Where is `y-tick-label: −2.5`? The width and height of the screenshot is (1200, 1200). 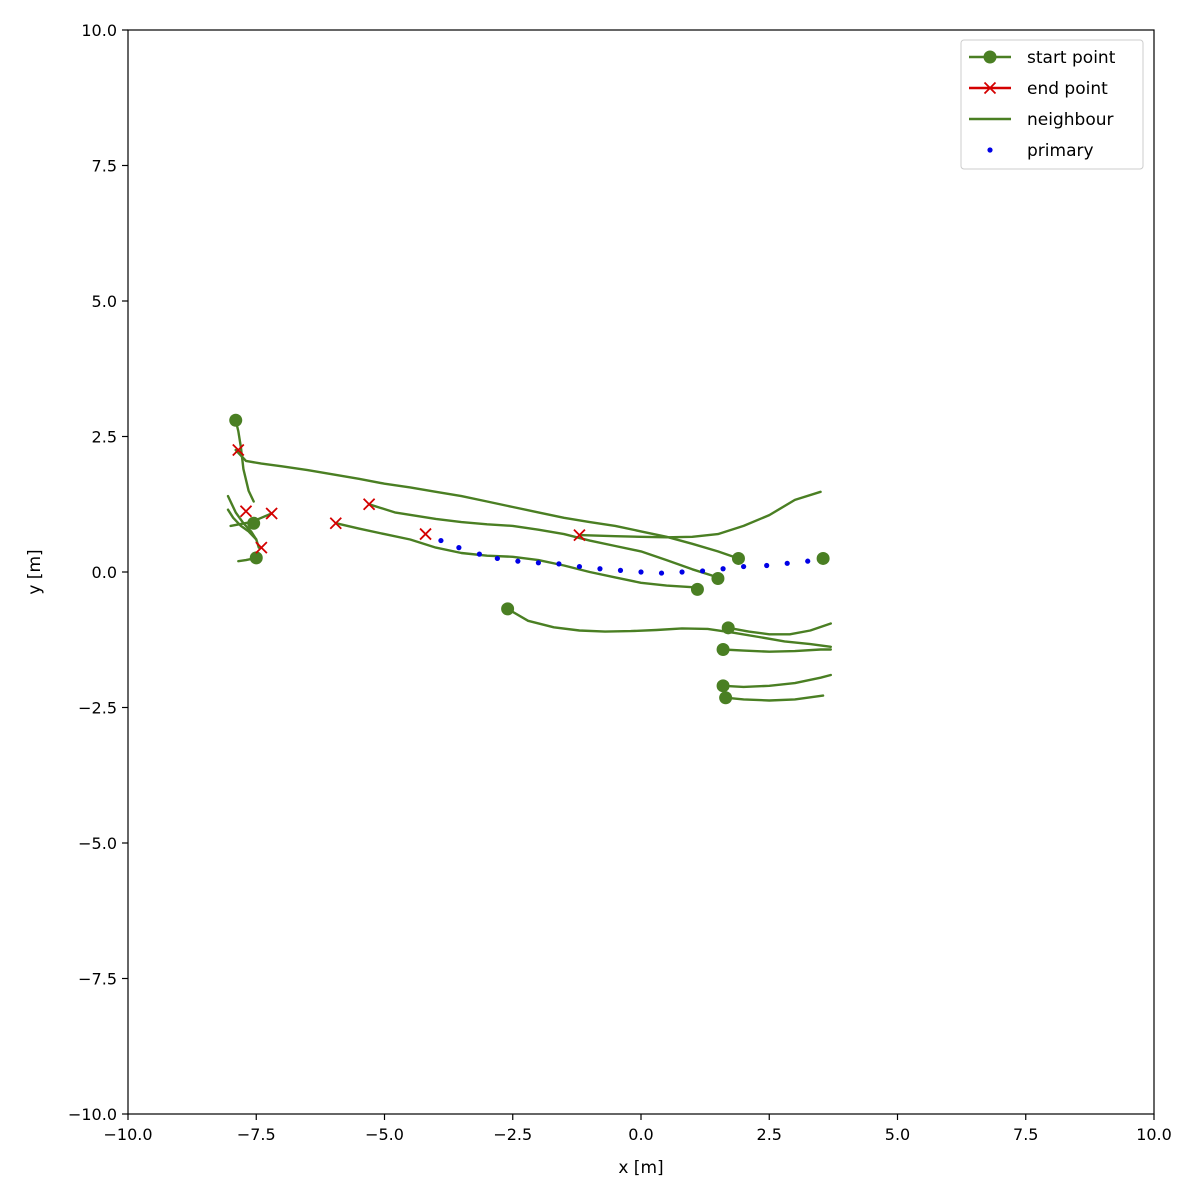
y-tick-label: −2.5 is located at coordinates (97, 708).